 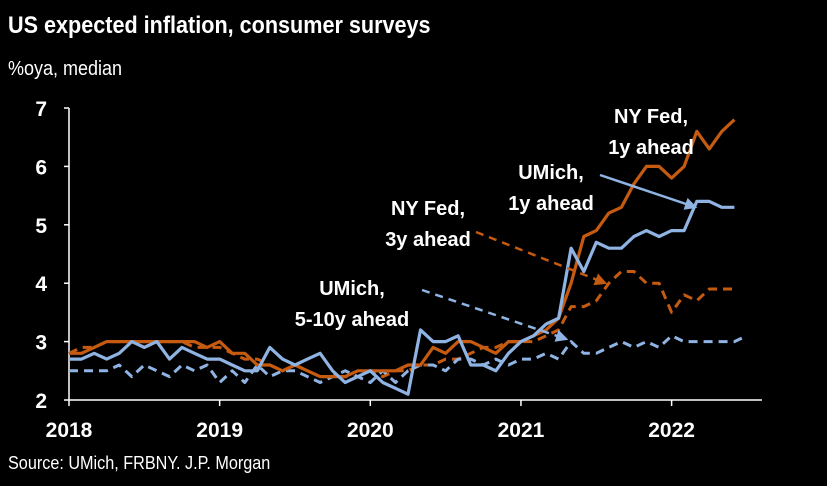 What do you see at coordinates (651, 117) in the screenshot?
I see `series-label-ny-fed-1y-ahead: NY Fed,` at bounding box center [651, 117].